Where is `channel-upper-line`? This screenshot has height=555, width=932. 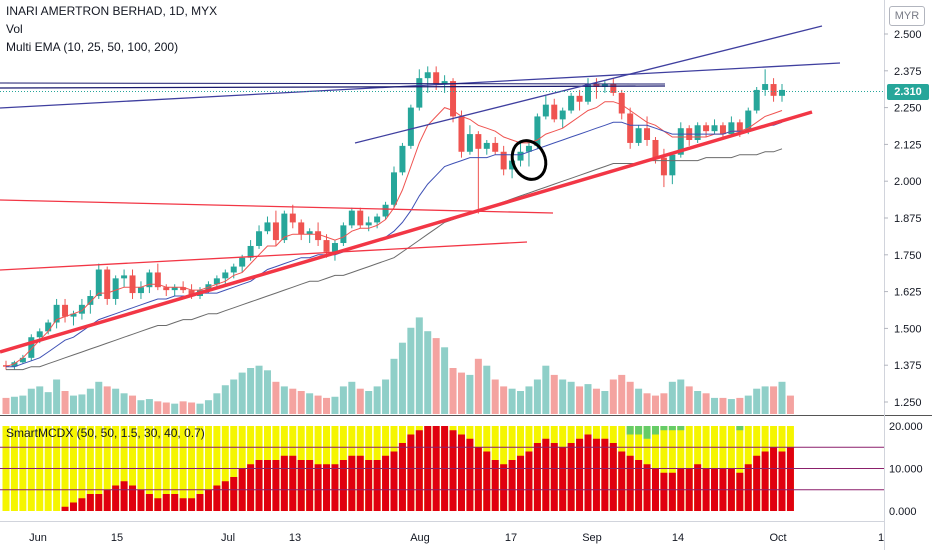
channel-upper-line is located at coordinates (420, 85).